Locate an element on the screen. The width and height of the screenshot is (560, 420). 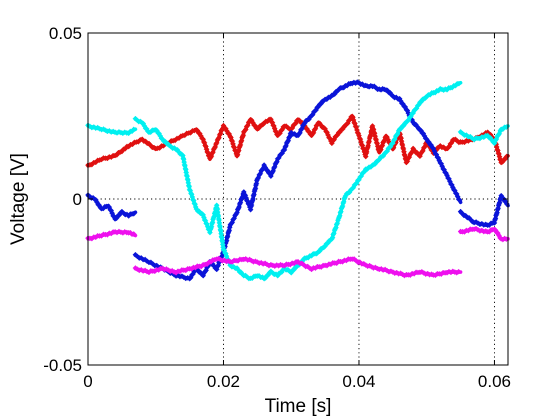
x-axis-label: Time [s] is located at coordinates (298, 406).